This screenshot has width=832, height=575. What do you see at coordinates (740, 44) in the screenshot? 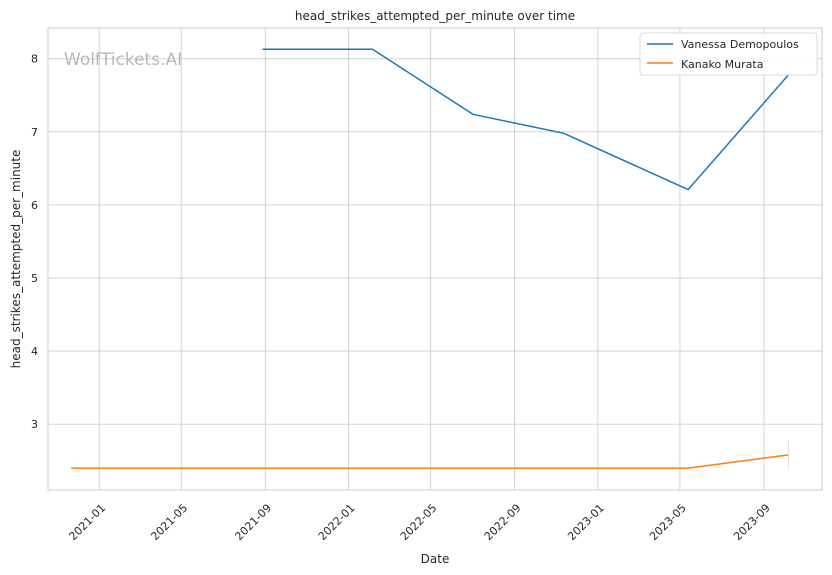
I see `legend-label-vanessa: Vanessa Demopoulos` at bounding box center [740, 44].